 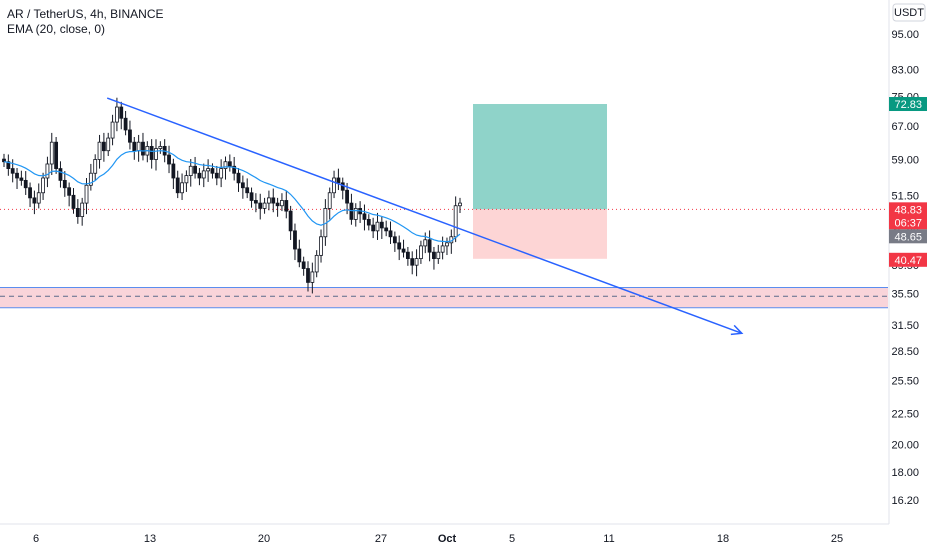 What do you see at coordinates (905, 326) in the screenshot?
I see `price-tick-label: 31.50` at bounding box center [905, 326].